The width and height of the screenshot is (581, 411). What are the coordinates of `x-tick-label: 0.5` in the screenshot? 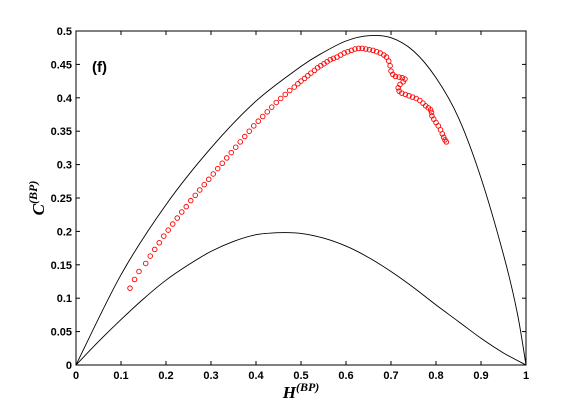 It's located at (300, 376).